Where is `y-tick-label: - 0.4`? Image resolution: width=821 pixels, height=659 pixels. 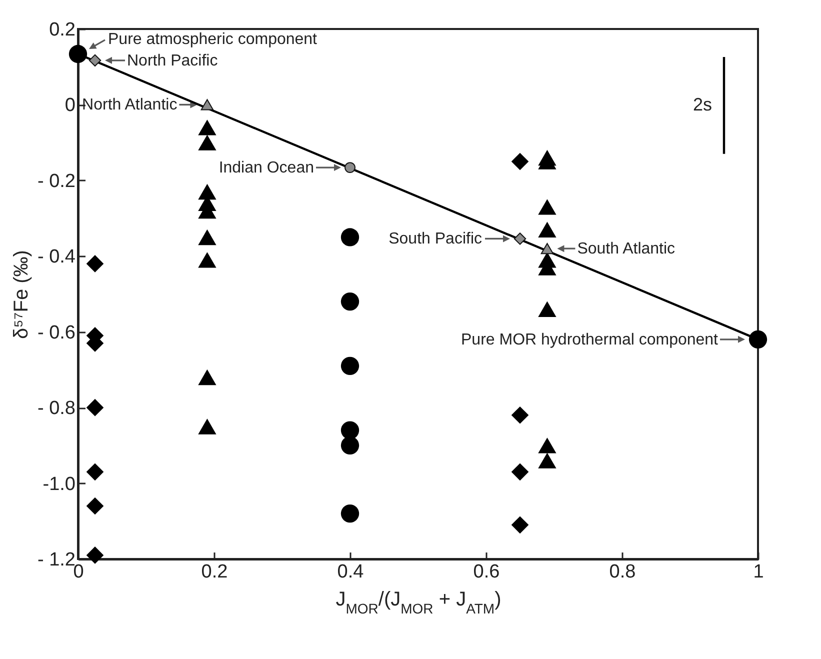 y-tick-label: - 0.4 is located at coordinates (56, 257).